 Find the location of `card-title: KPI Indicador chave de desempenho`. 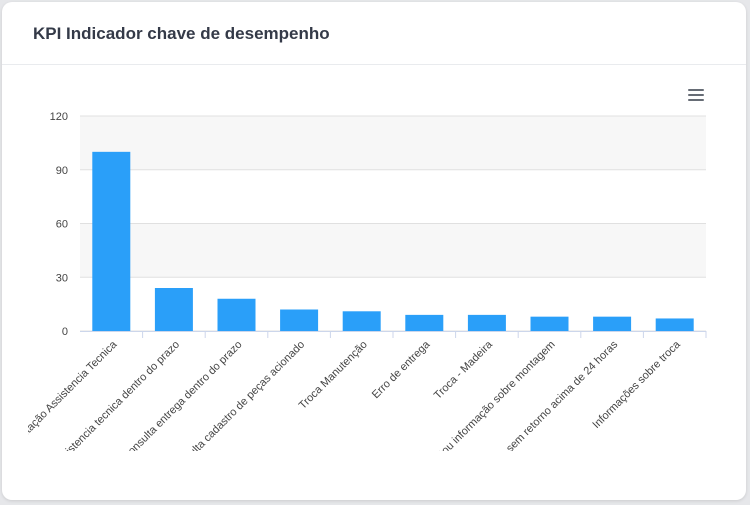

card-title: KPI Indicador chave de desempenho is located at coordinates (181, 33).